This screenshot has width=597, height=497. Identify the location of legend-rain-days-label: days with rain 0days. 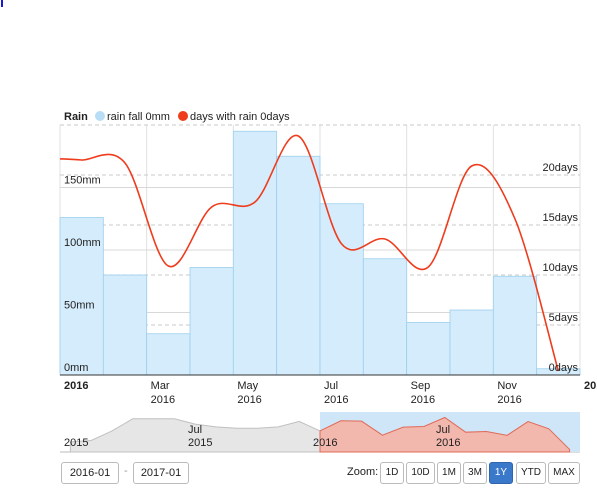
(240, 117).